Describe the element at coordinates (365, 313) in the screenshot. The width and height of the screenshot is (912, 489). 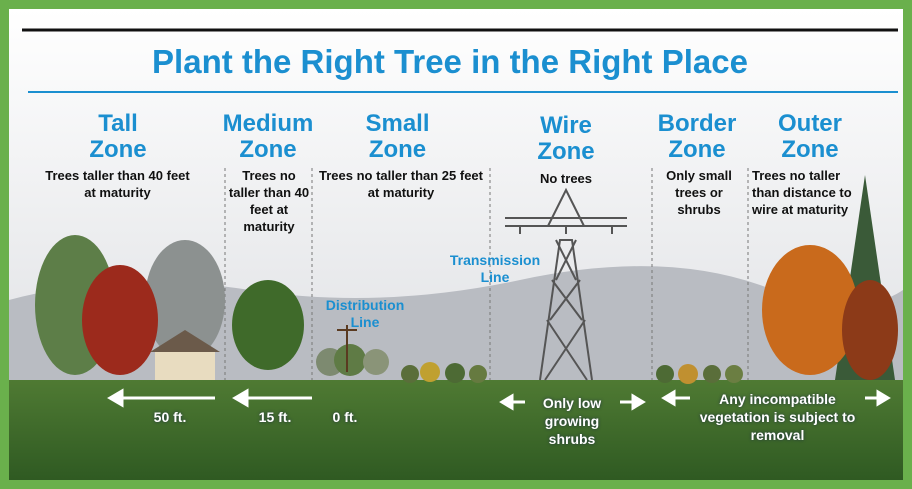
I see `distribution-label: Distribution Line` at that location.